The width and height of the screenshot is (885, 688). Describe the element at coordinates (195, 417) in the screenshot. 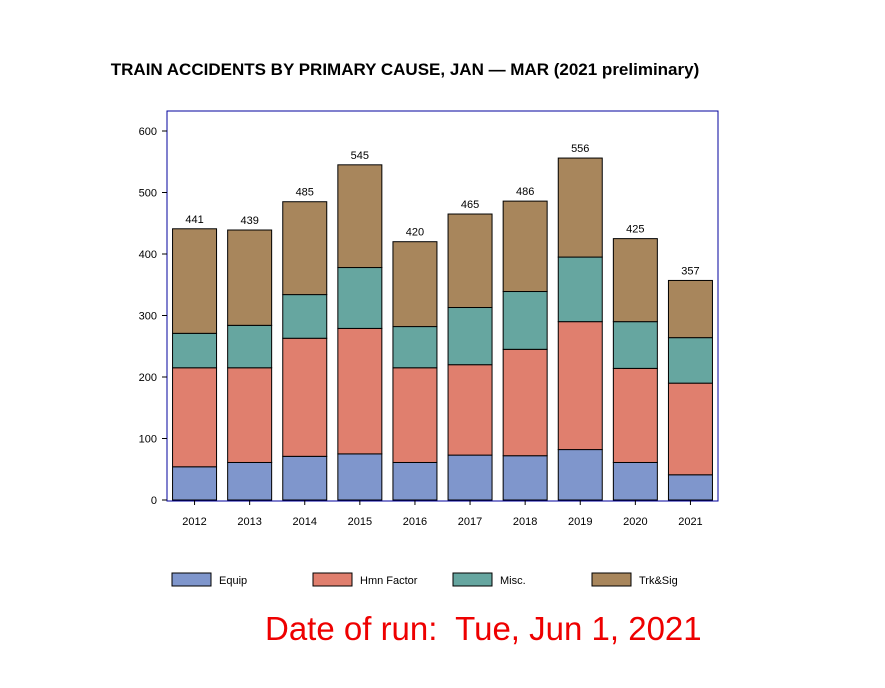

I see `bar-segment-2012-hmn-factor` at that location.